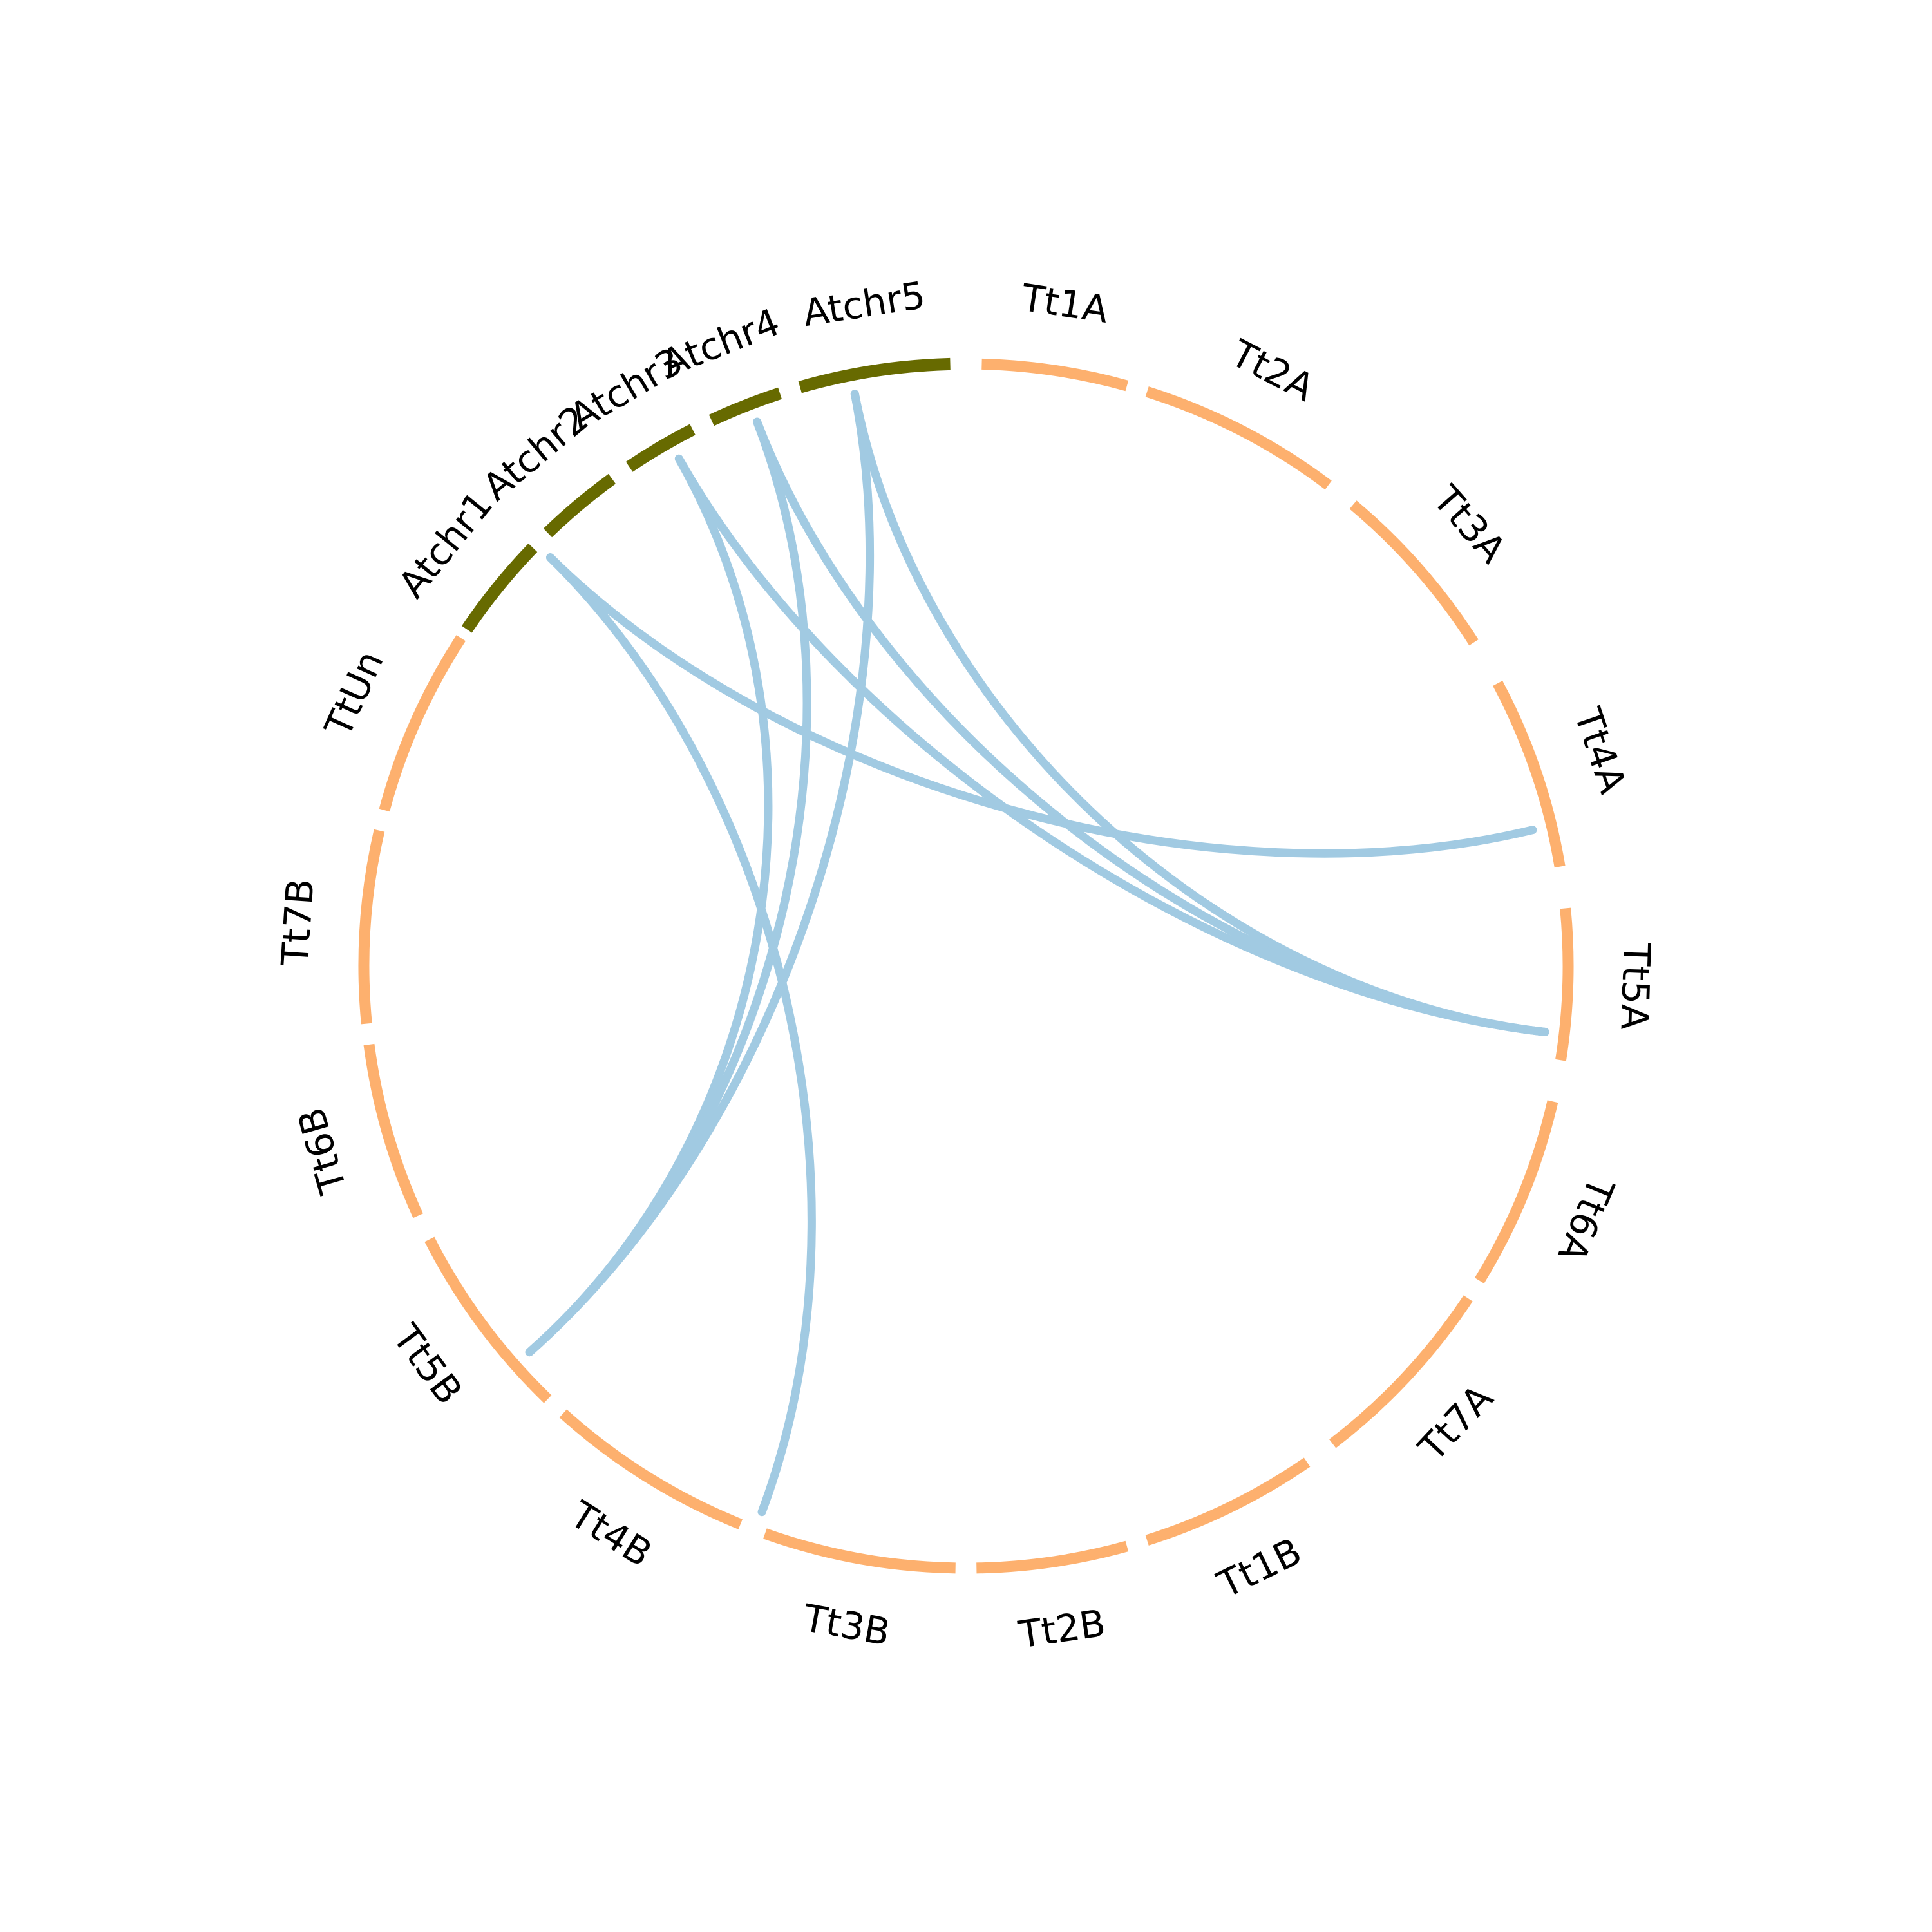  I want to click on segment-atchr2, so click(579, 506).